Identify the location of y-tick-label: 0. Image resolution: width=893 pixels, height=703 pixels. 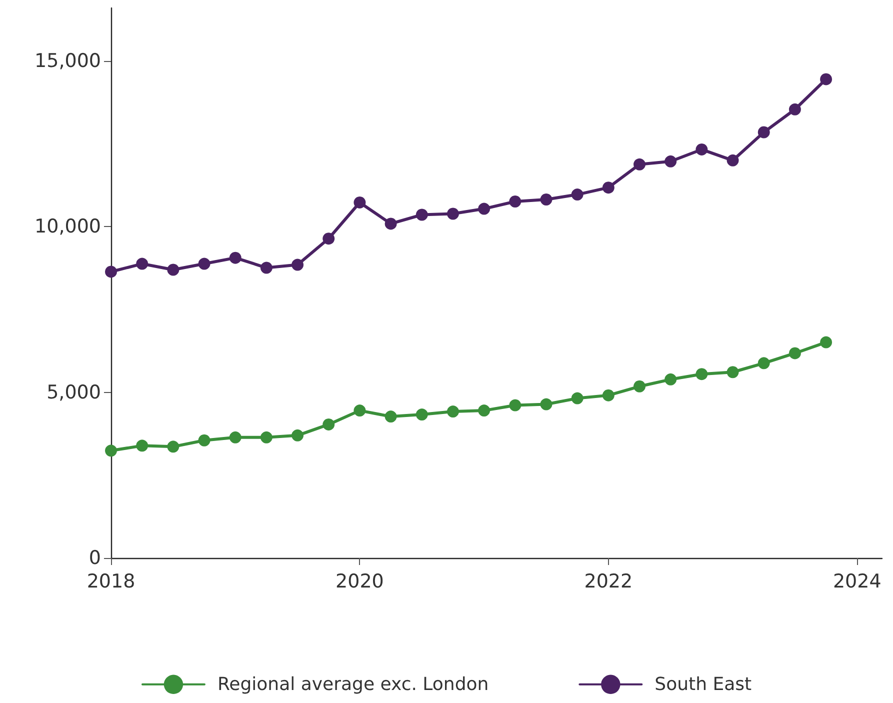
(94, 558).